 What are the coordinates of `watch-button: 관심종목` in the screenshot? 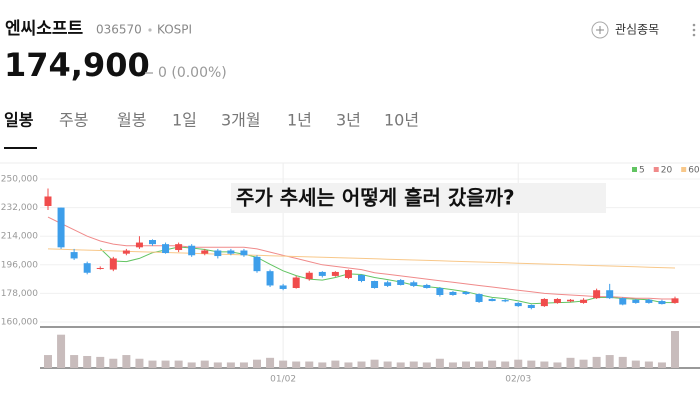 It's located at (625, 30).